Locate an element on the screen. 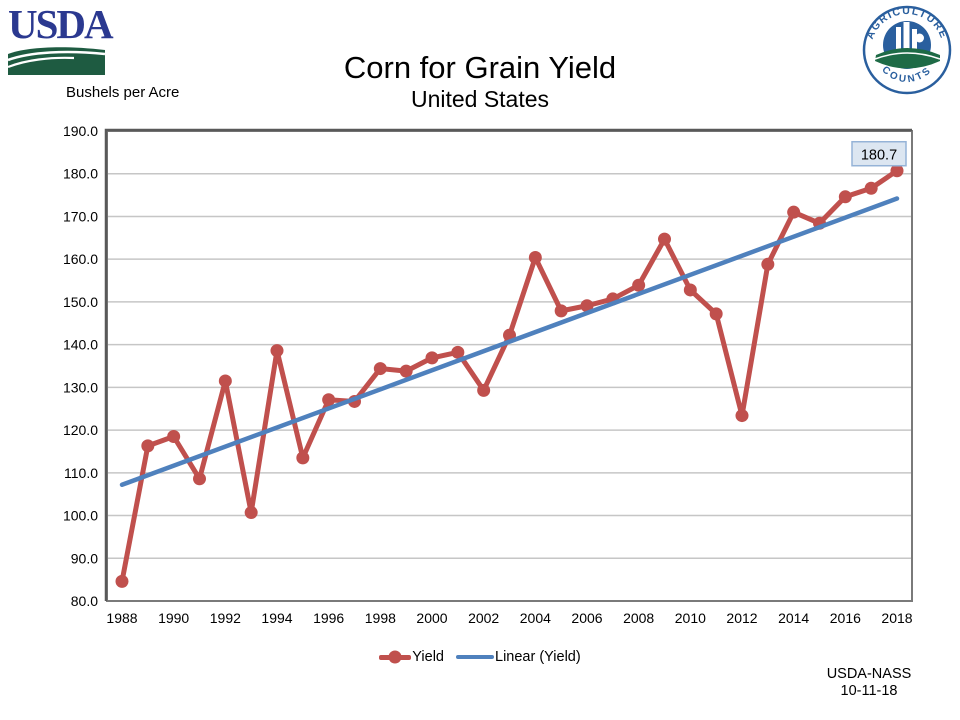  x-tick-label: 2004 is located at coordinates (535, 618).